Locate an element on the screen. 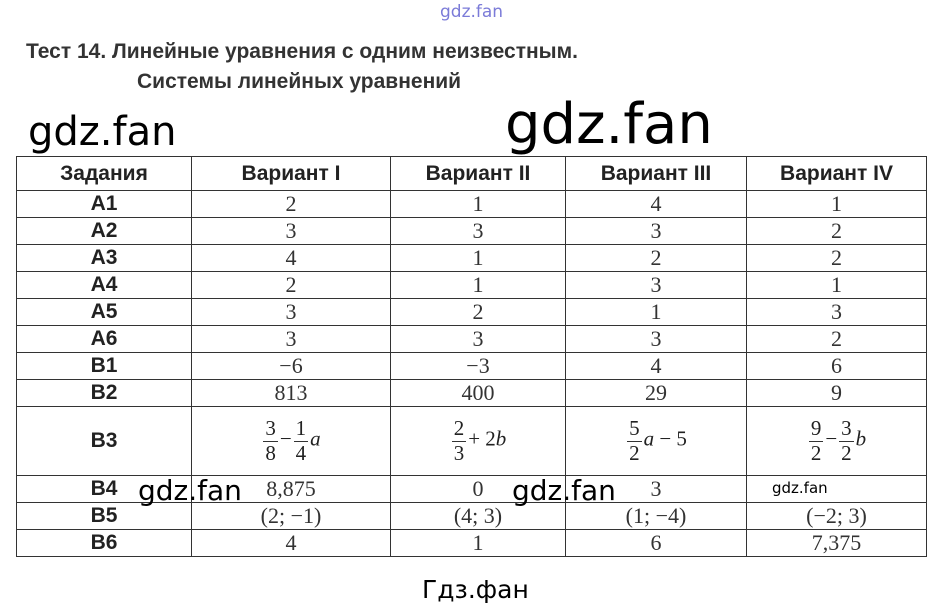 This screenshot has height=610, width=947. task-cell: B1 is located at coordinates (104, 366).